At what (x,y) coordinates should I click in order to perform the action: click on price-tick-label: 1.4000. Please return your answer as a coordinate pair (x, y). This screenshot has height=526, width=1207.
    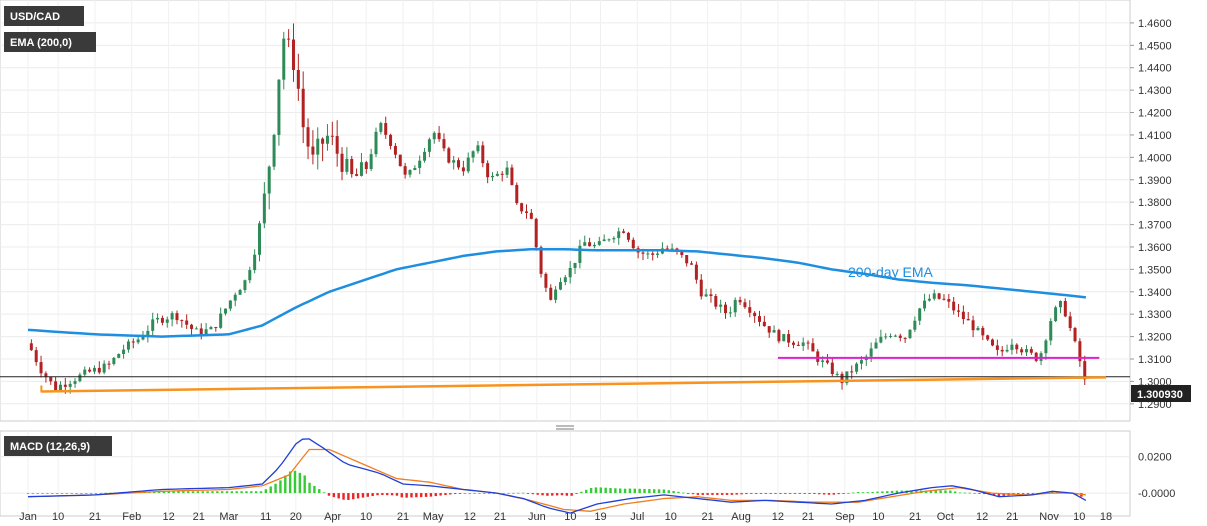
    Looking at the image, I should click on (1155, 158).